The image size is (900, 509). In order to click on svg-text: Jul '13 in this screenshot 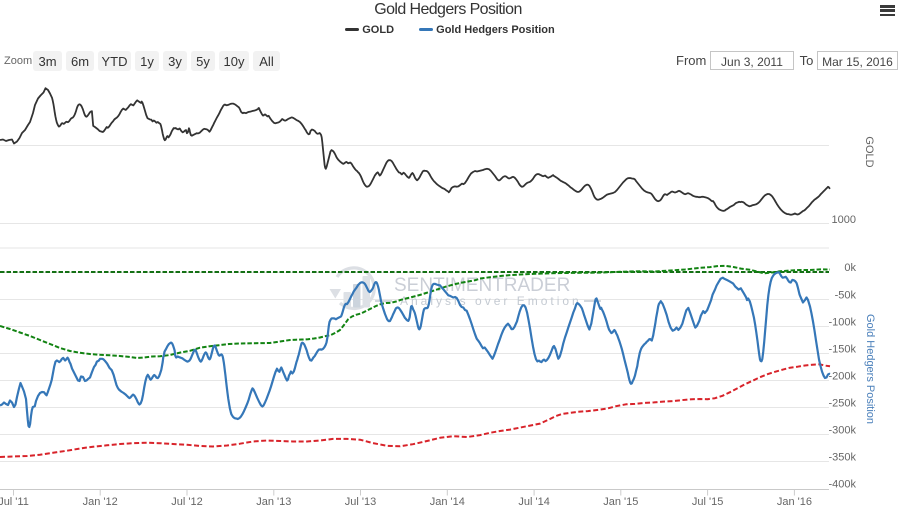, I will do `click(360, 502)`.